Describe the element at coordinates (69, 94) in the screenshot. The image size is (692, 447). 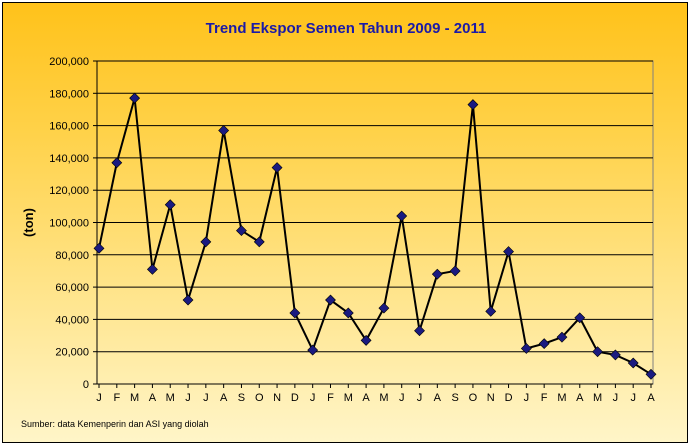
I see `y-tick-label: 180,000` at that location.